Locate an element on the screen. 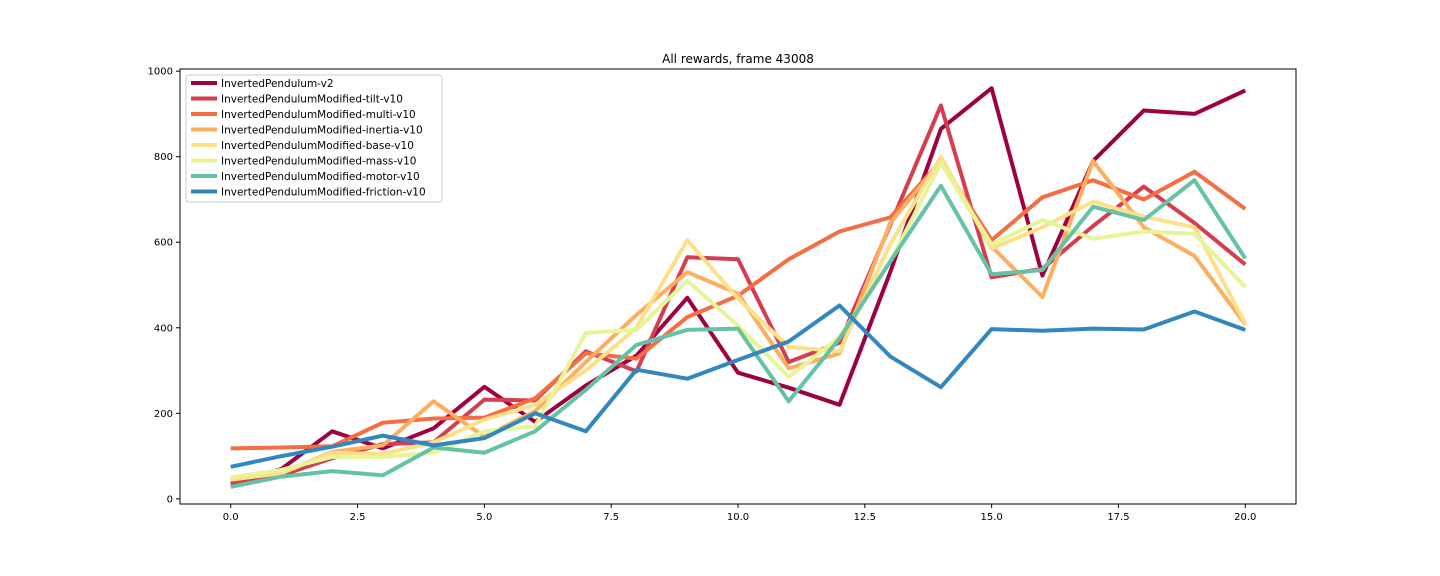 Image resolution: width=1440 pixels, height=576 pixels. legend-label-0: InvertedPendulum-v2 is located at coordinates (277, 84).